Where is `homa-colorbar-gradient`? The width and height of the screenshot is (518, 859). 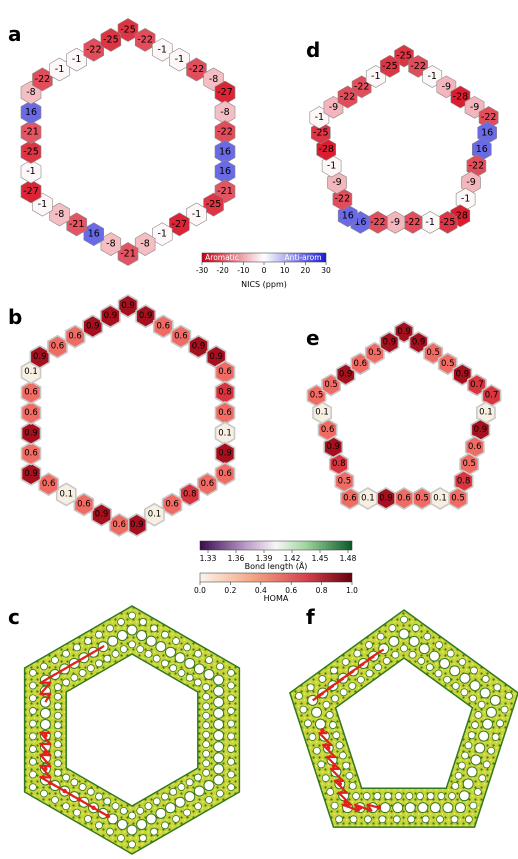 homa-colorbar-gradient is located at coordinates (276, 577).